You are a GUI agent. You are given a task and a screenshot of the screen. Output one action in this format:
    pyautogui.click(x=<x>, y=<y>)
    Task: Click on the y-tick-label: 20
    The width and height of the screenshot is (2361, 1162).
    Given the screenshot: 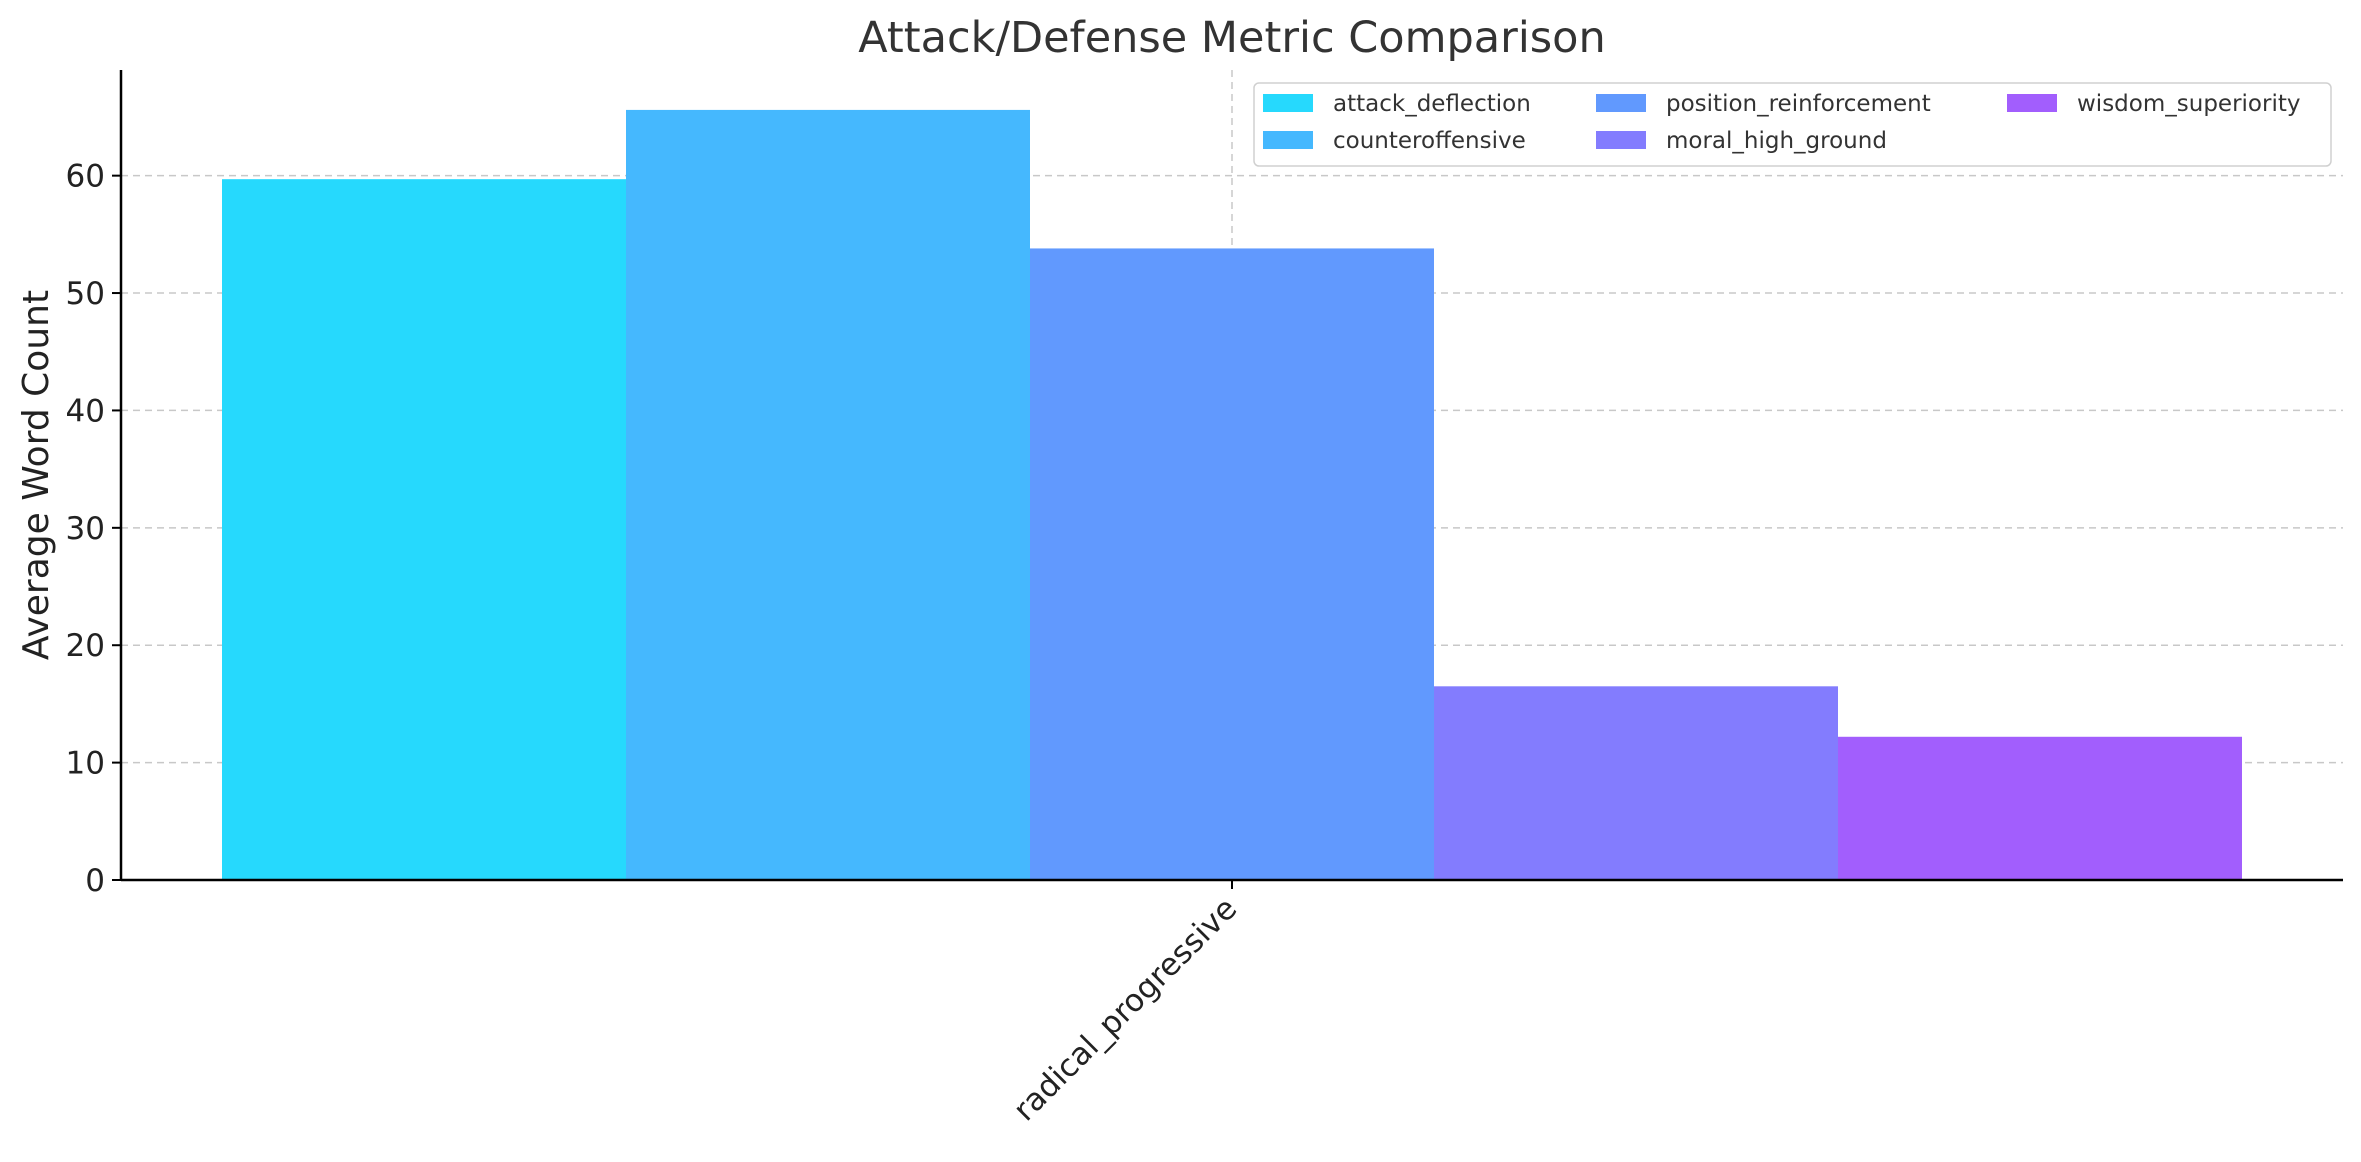 What is the action you would take?
    pyautogui.click(x=85, y=646)
    